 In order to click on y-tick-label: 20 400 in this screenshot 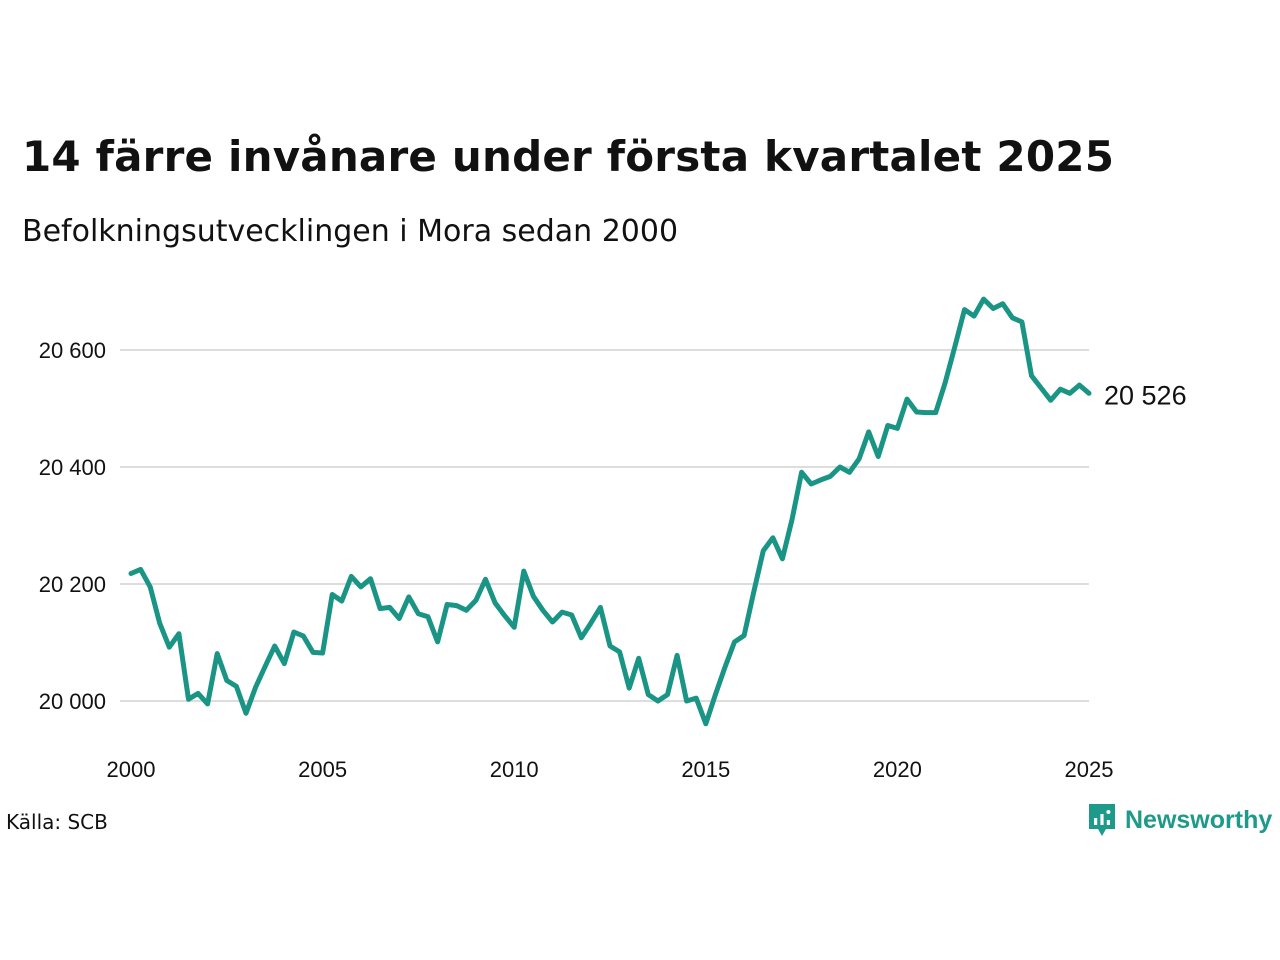, I will do `click(72, 467)`.